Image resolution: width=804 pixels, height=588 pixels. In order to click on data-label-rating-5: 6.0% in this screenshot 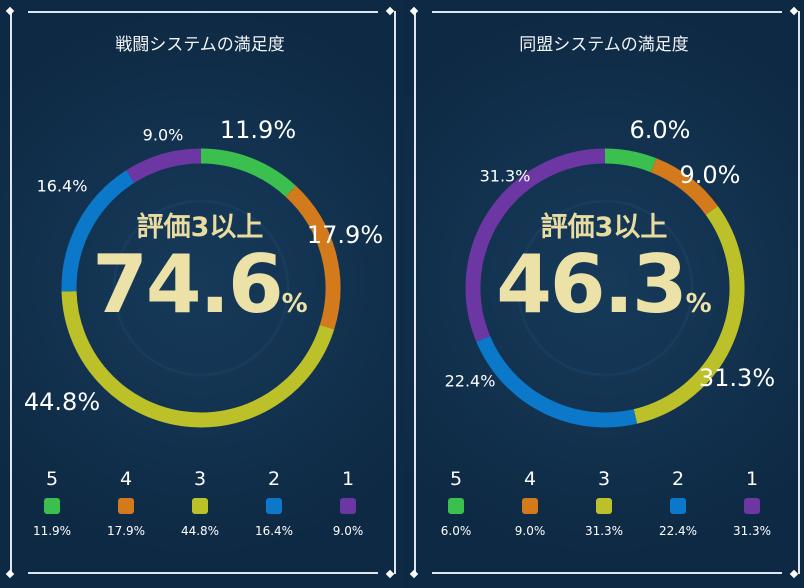, I will do `click(660, 130)`.